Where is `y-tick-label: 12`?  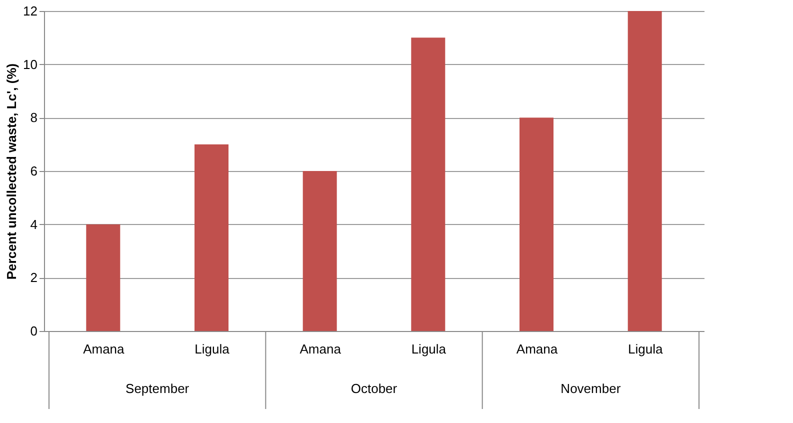 y-tick-label: 12 is located at coordinates (30, 11).